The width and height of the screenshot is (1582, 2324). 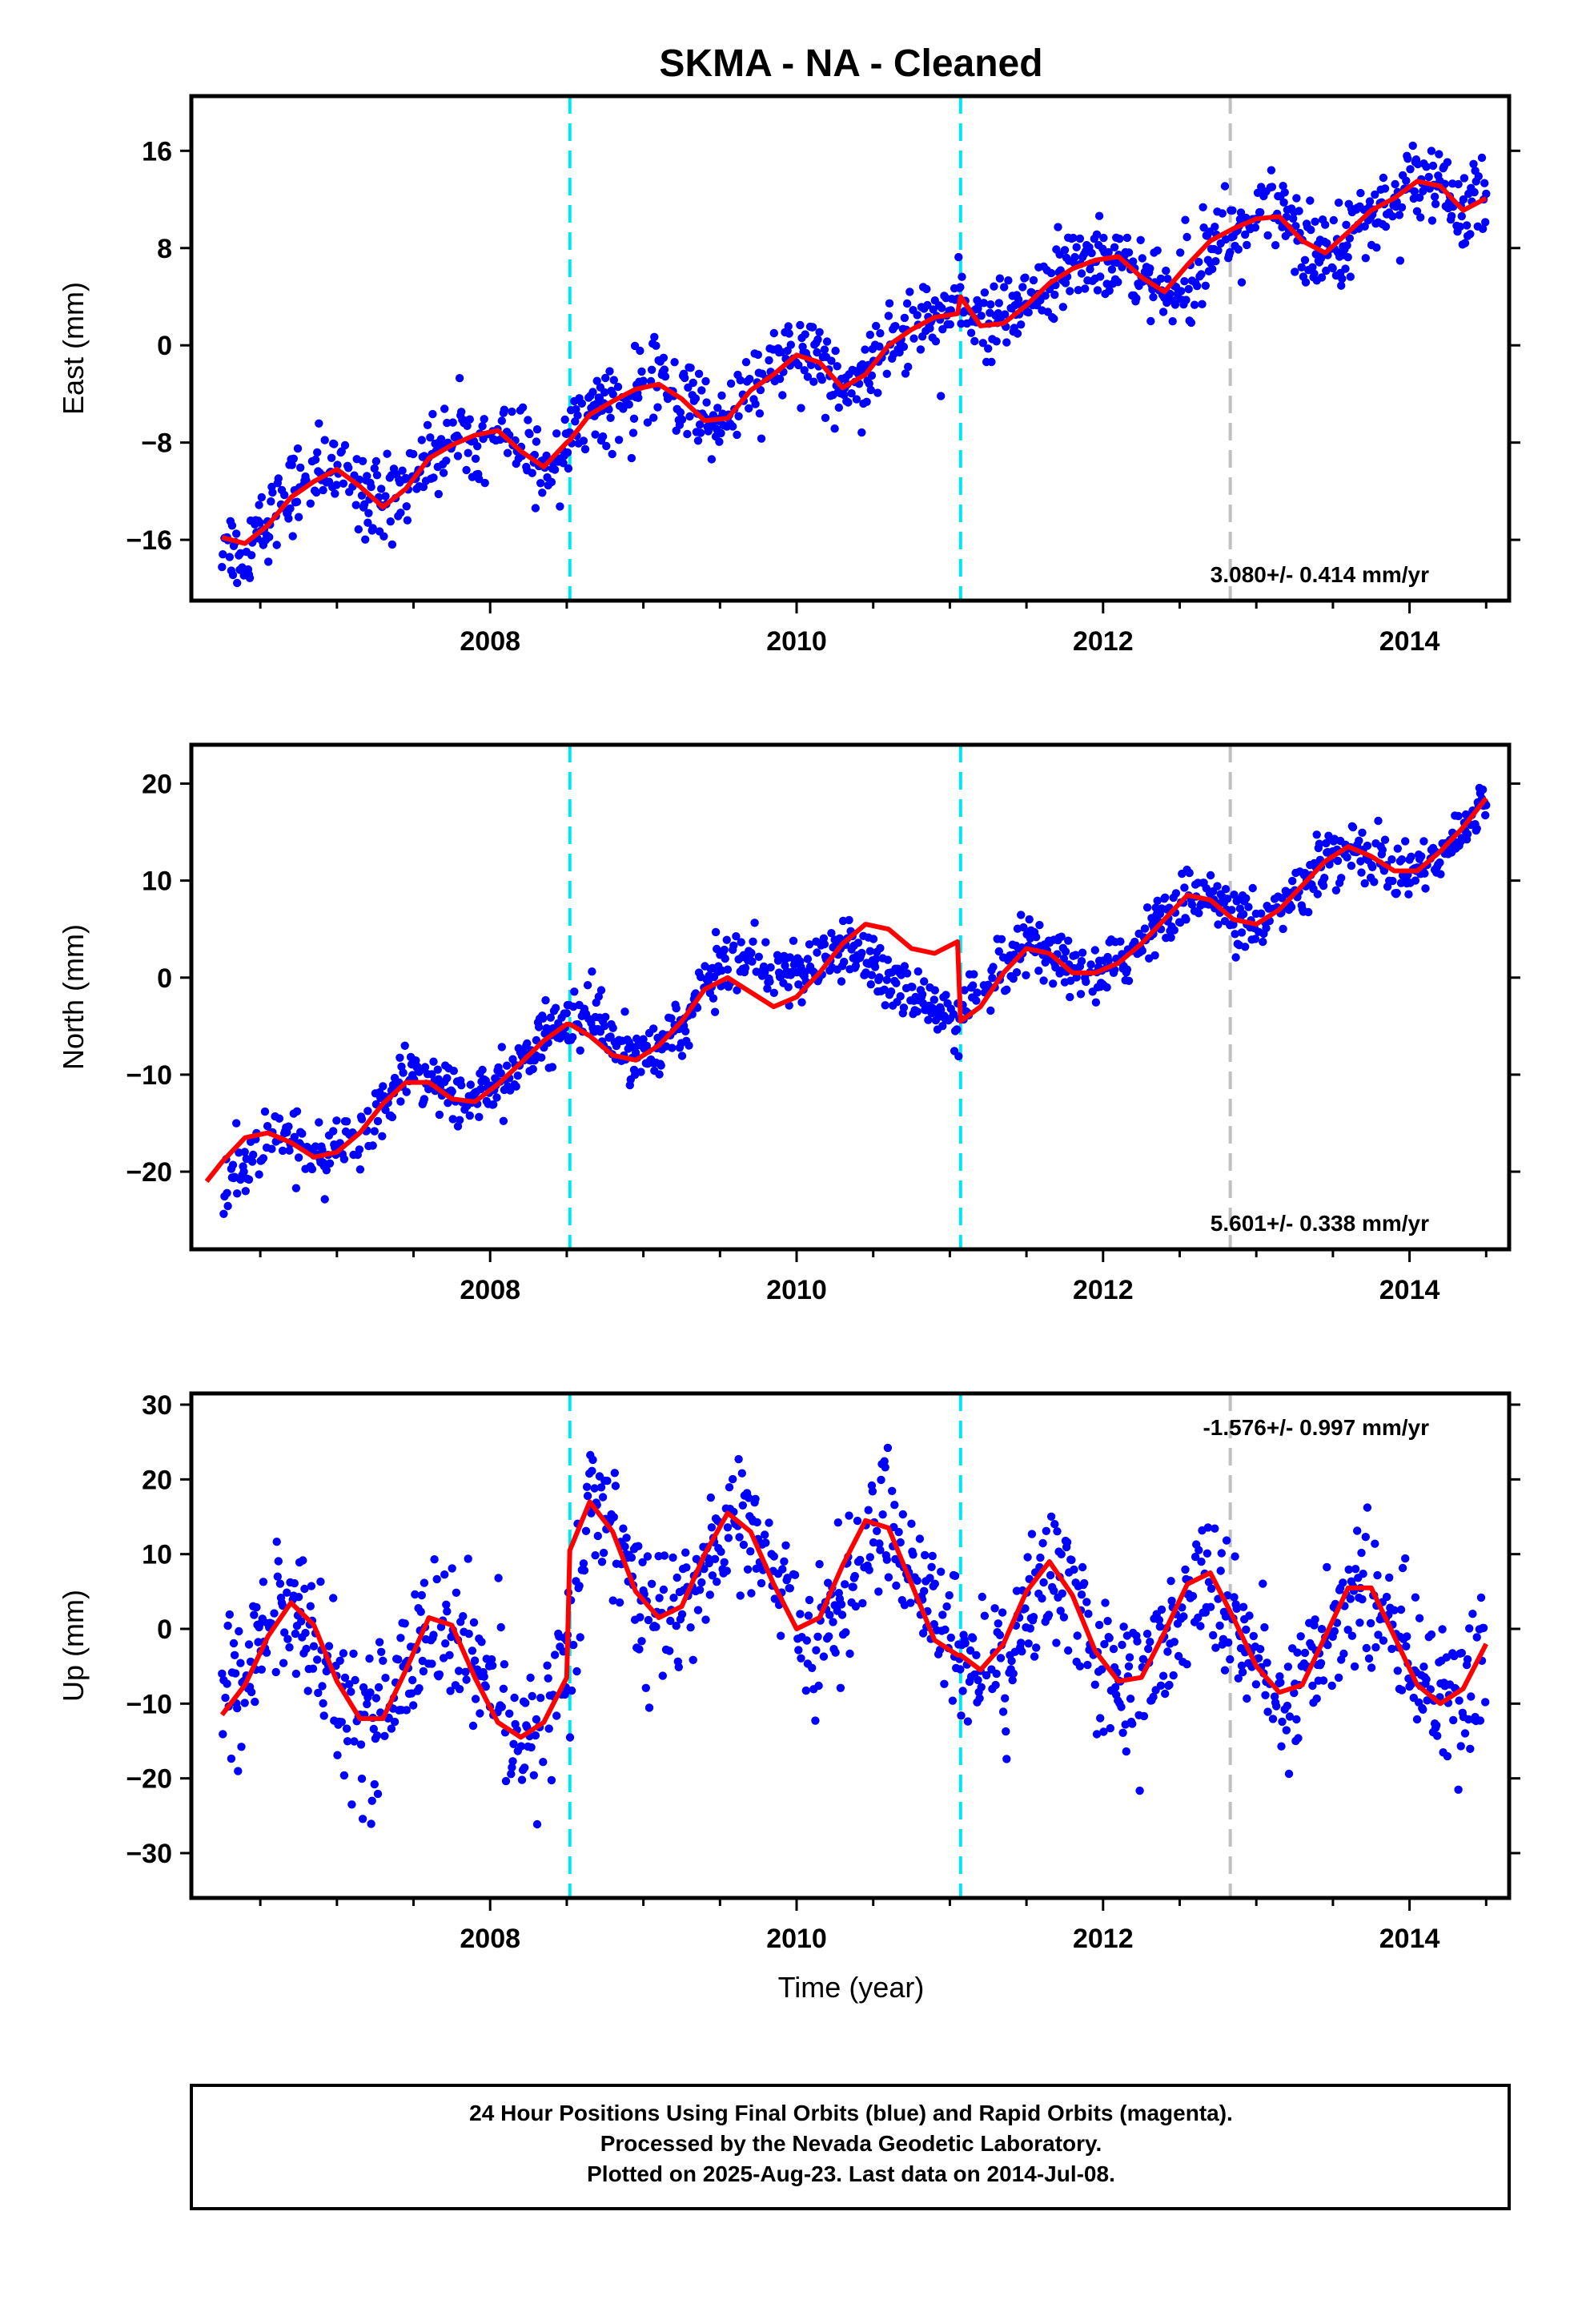 What do you see at coordinates (157, 1405) in the screenshot?
I see `y-tick-label: 30` at bounding box center [157, 1405].